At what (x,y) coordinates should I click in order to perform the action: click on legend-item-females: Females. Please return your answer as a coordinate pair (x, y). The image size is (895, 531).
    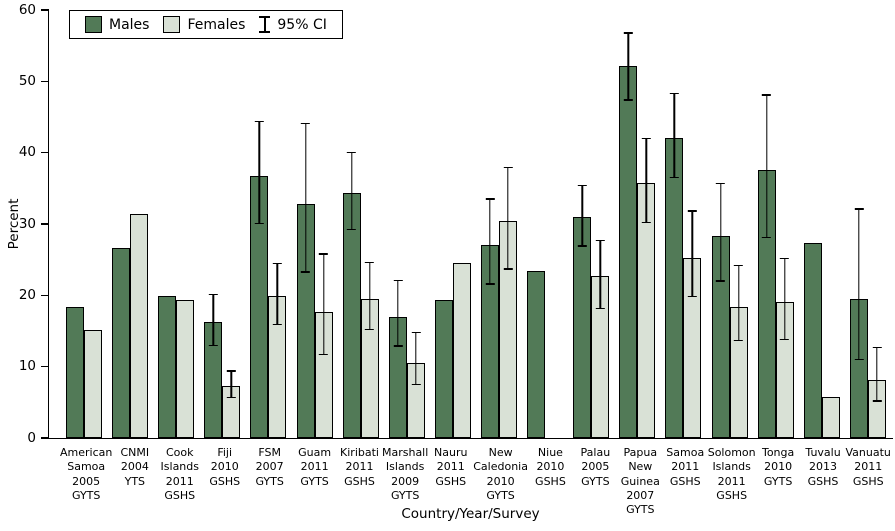
    Looking at the image, I should click on (204, 24).